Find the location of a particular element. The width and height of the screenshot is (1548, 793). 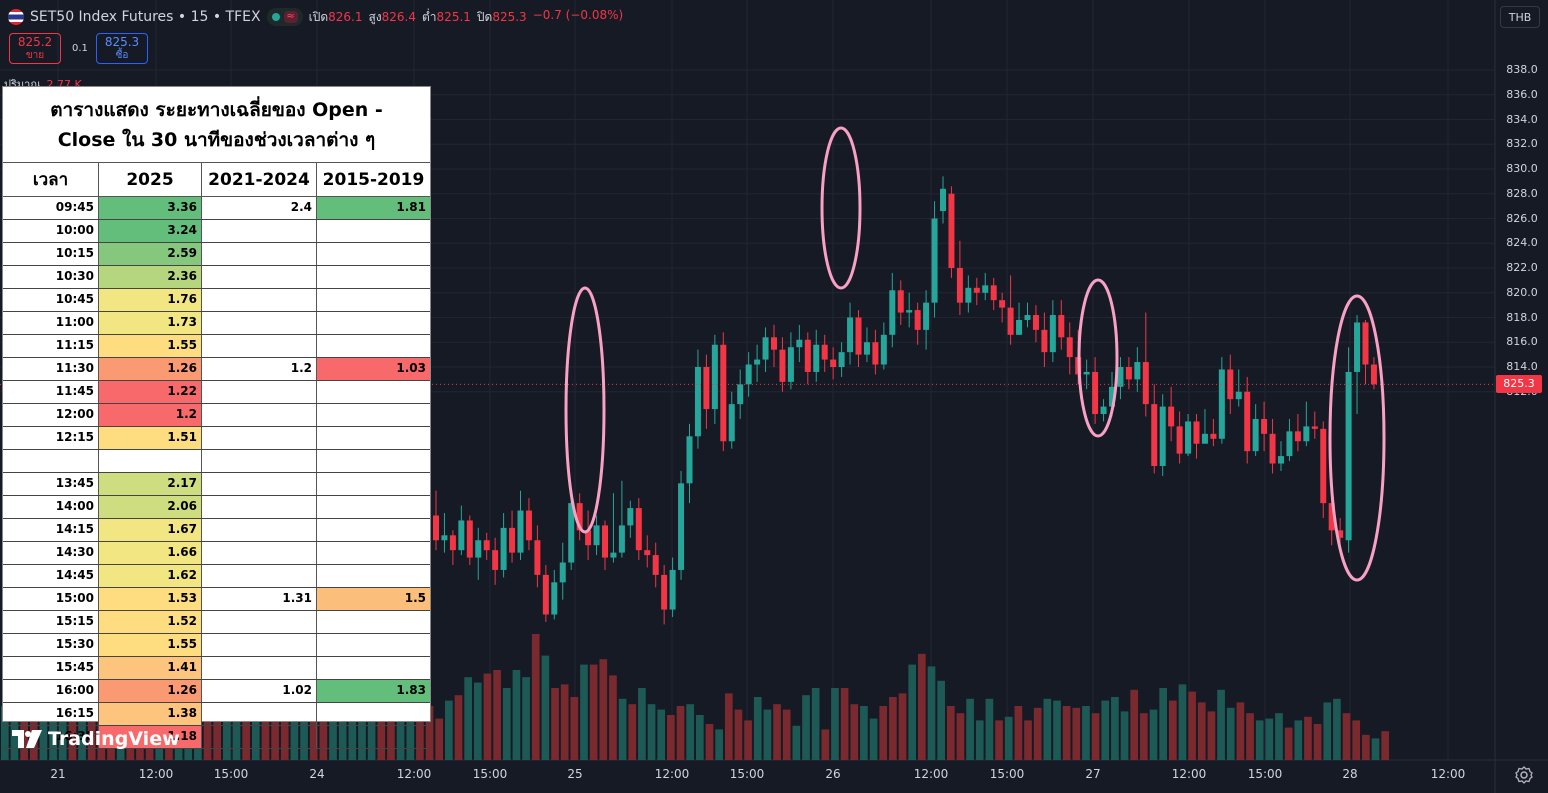

table-cell: 2.4 is located at coordinates (259, 208).